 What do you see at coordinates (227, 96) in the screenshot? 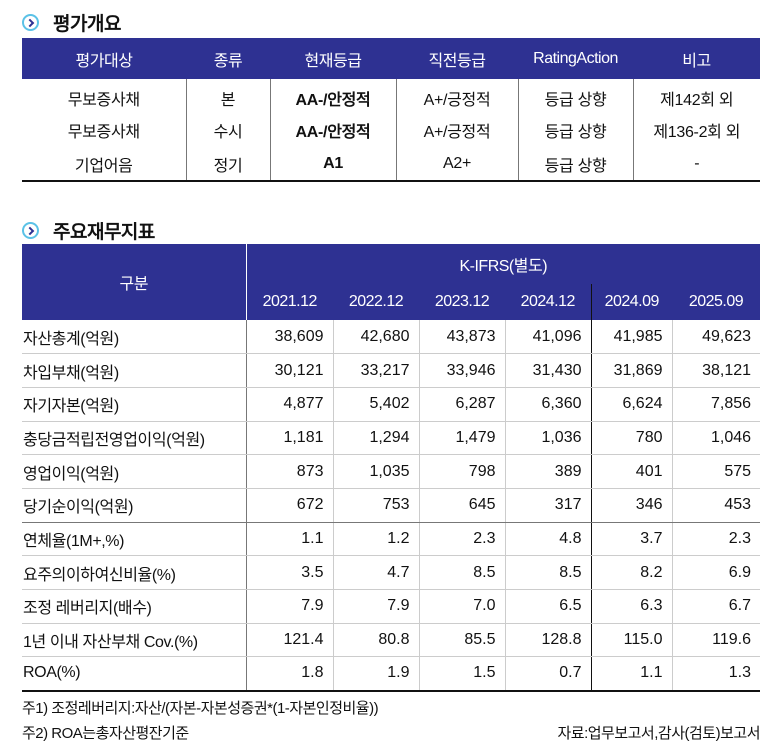
I see `cell-type: 본` at bounding box center [227, 96].